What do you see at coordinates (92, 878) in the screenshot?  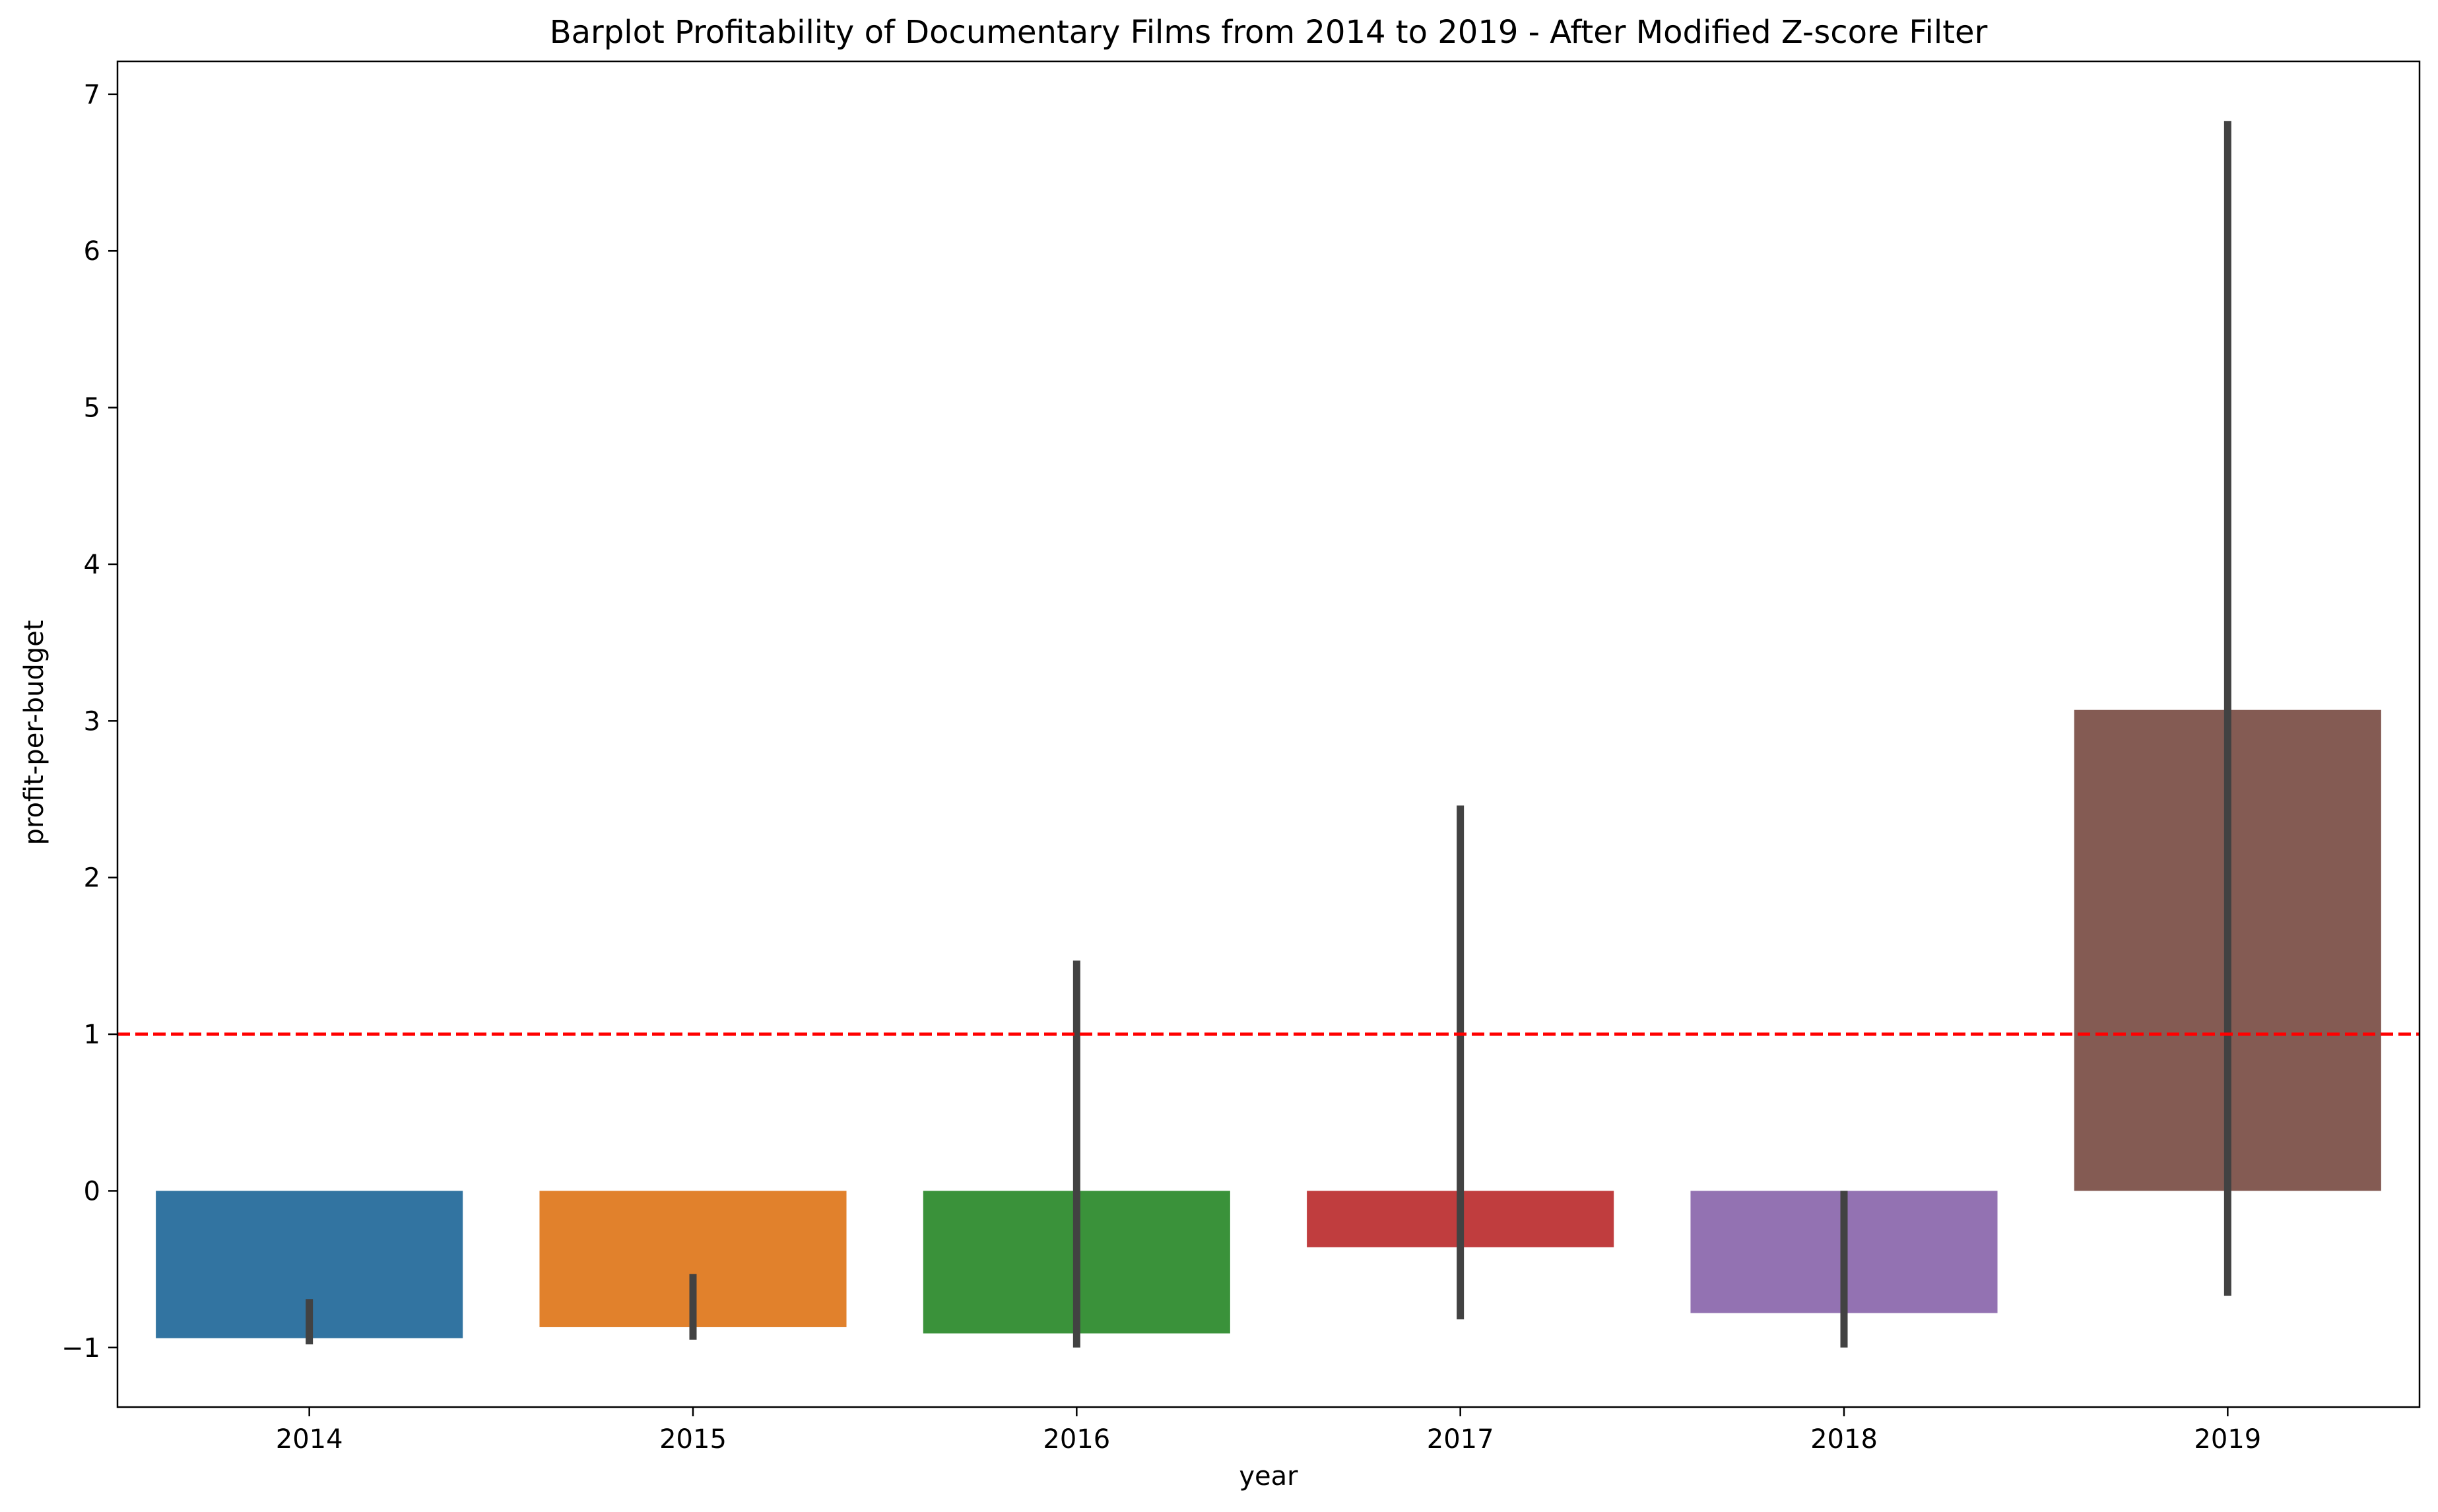 I see `y-tick-label: 2` at bounding box center [92, 878].